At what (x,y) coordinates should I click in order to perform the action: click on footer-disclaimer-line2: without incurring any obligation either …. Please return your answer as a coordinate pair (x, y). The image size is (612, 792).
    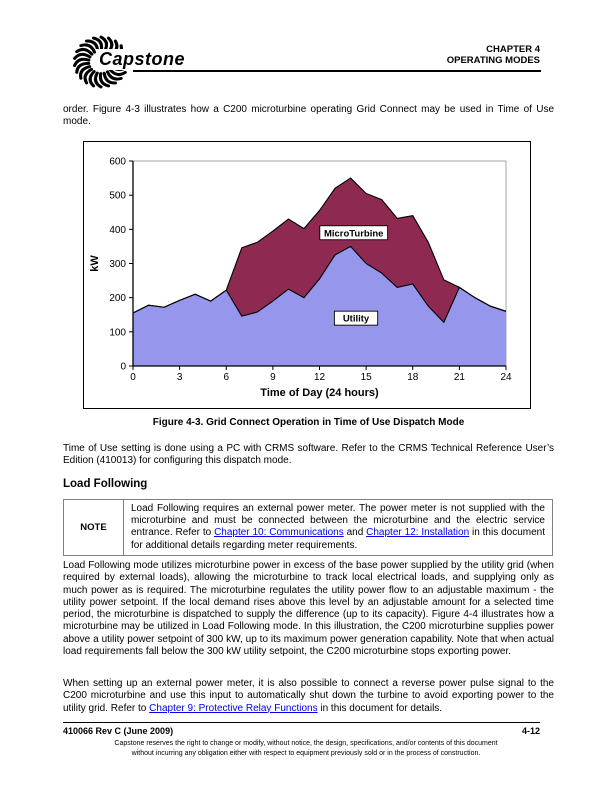
    Looking at the image, I should click on (306, 753).